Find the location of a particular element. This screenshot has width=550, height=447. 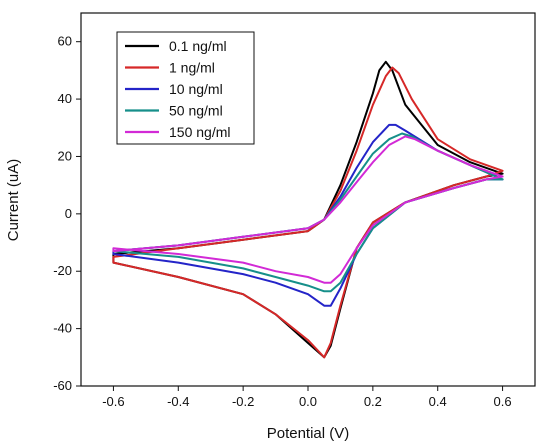

y-tick-label: 40 is located at coordinates (65, 98).